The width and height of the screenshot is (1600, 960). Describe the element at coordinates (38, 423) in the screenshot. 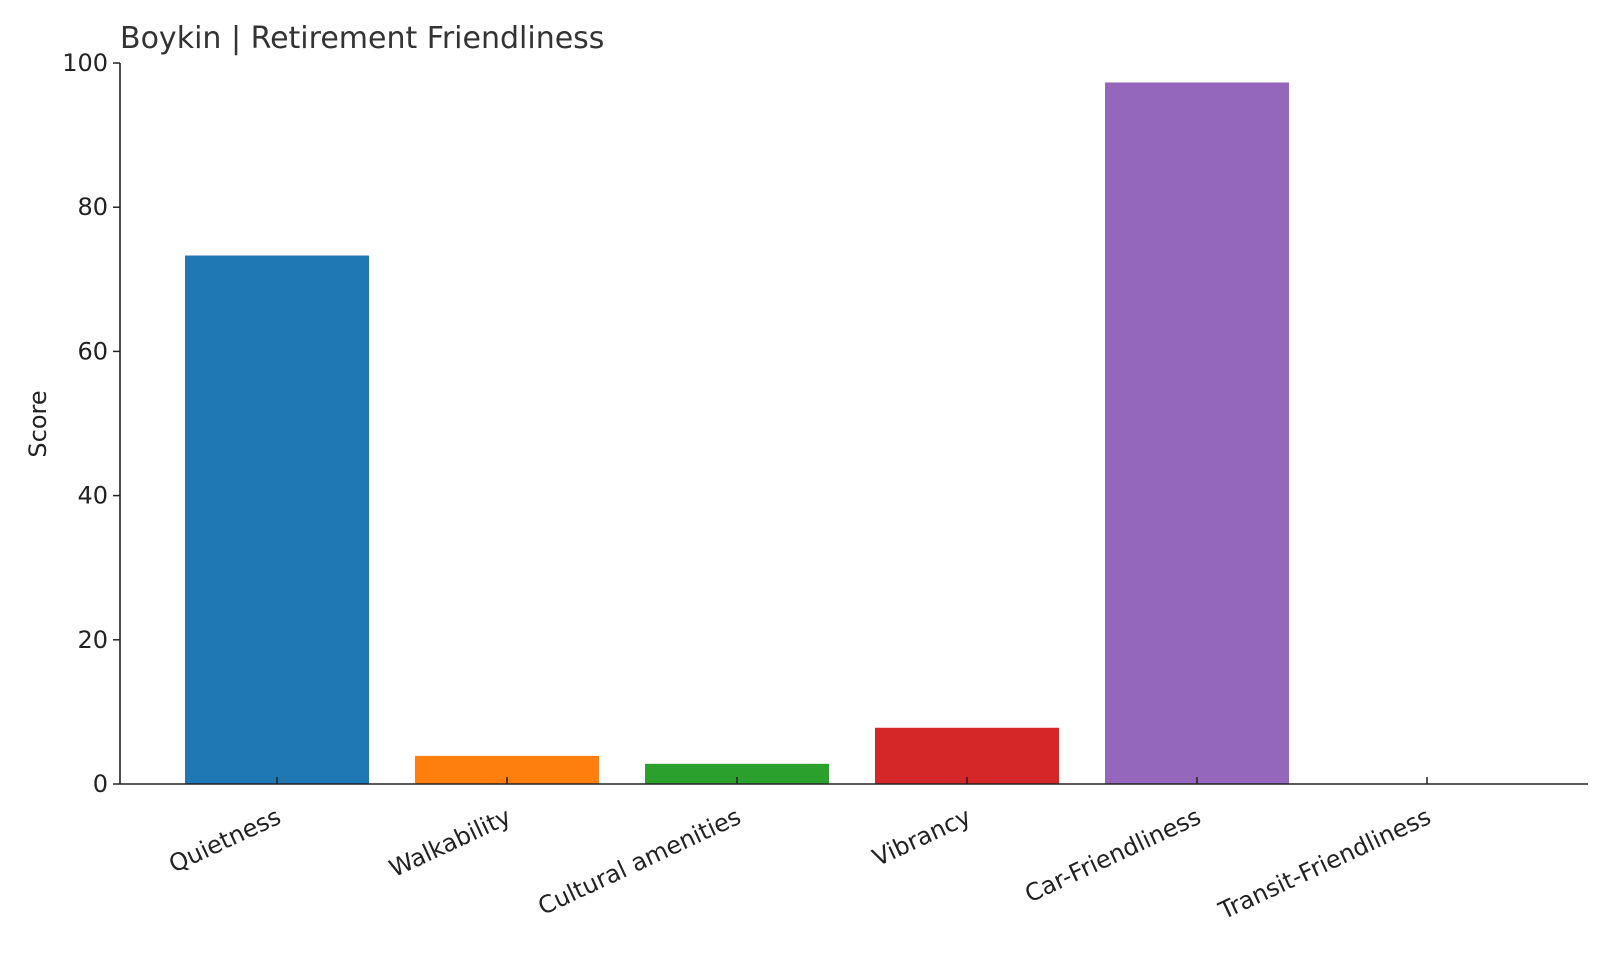

I see `y-axis-label: Score` at that location.